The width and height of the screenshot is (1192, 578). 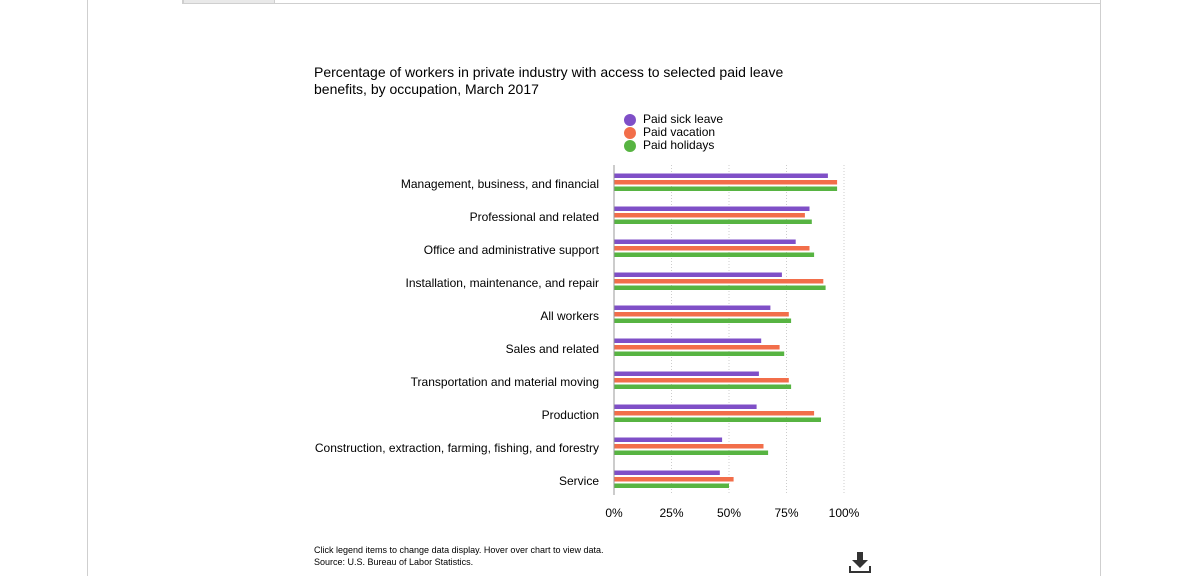 I want to click on legend-item-holidays: Paid holidays, so click(x=673, y=145).